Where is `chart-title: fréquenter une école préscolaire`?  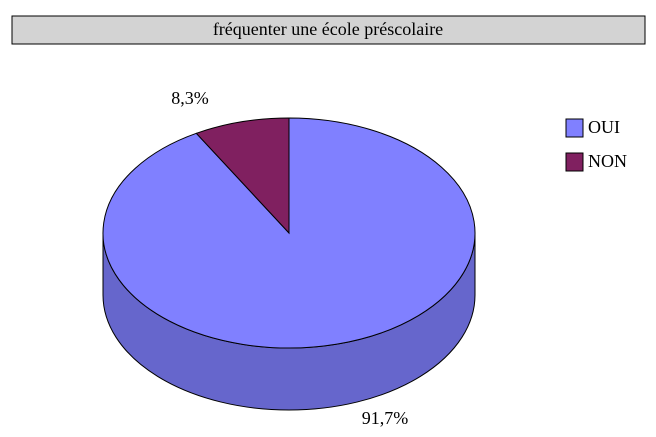
chart-title: fréquenter une école préscolaire is located at coordinates (328, 29).